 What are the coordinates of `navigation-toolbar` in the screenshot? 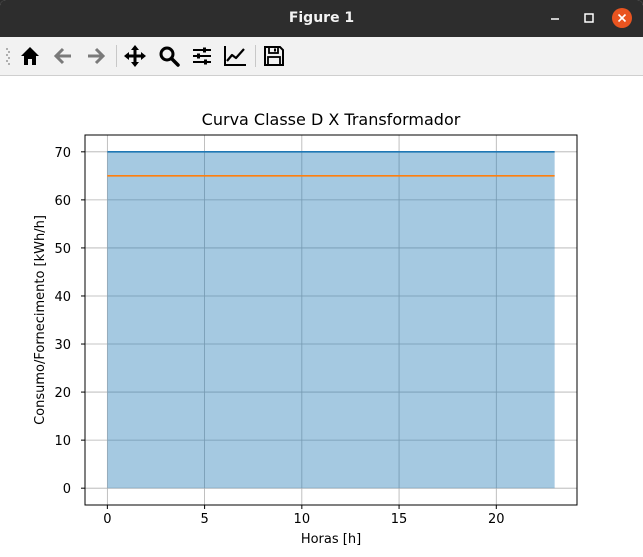 It's located at (321, 56).